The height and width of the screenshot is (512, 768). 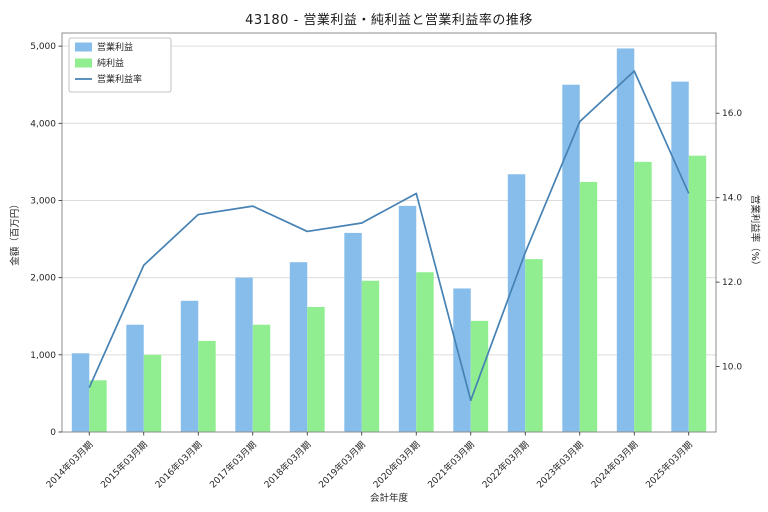 I want to click on x-tick-label: 2016年03月期, so click(x=178, y=465).